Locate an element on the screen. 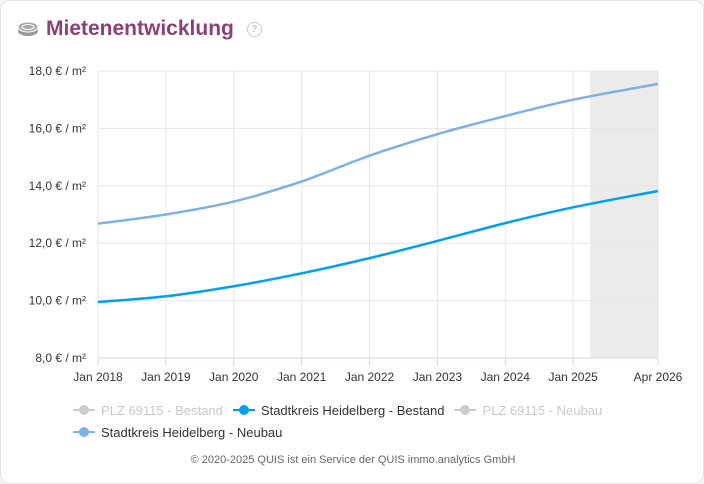  chart-title: Mietenentwicklung is located at coordinates (140, 28).